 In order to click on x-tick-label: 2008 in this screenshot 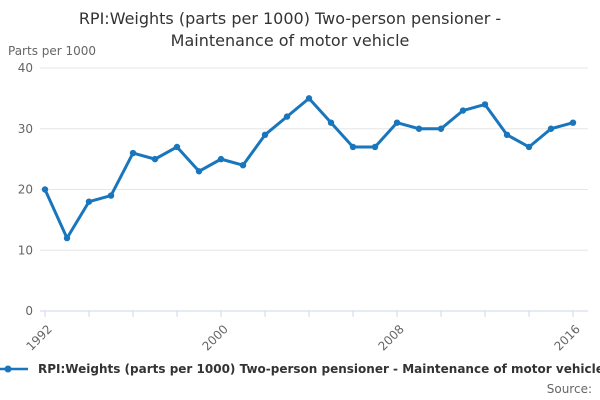, I will do `click(390, 337)`.